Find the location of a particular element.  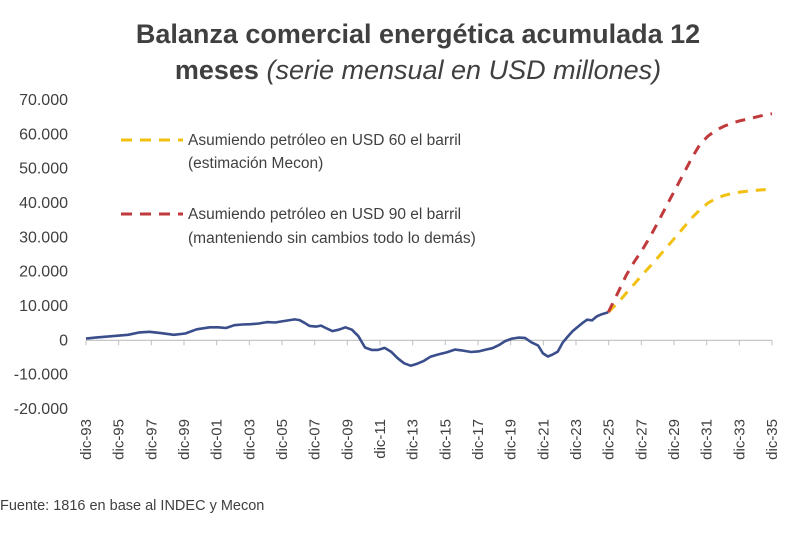

y-tick-label: -10.000 is located at coordinates (41, 375).